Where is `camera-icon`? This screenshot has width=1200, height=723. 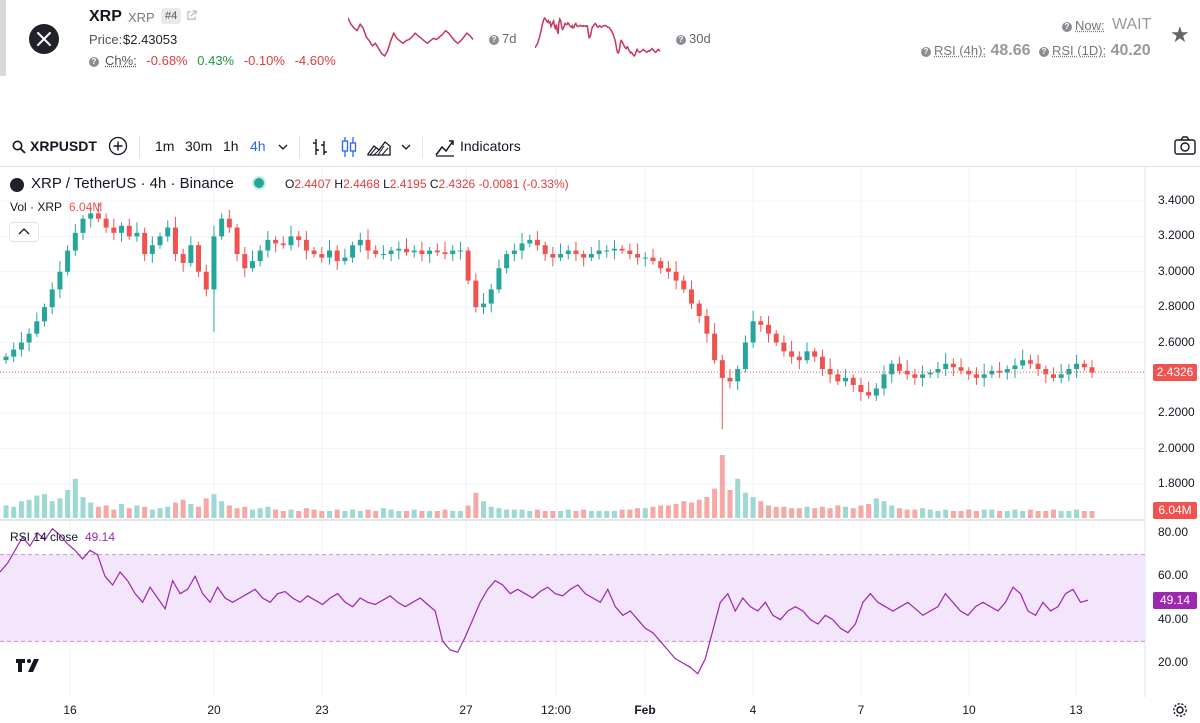
camera-icon is located at coordinates (1185, 146).